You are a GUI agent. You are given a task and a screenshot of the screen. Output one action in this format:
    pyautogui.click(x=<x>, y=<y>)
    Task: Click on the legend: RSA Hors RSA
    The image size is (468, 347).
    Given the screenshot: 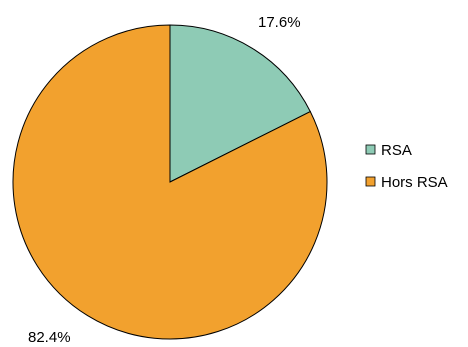 What is the action you would take?
    pyautogui.click(x=406, y=166)
    